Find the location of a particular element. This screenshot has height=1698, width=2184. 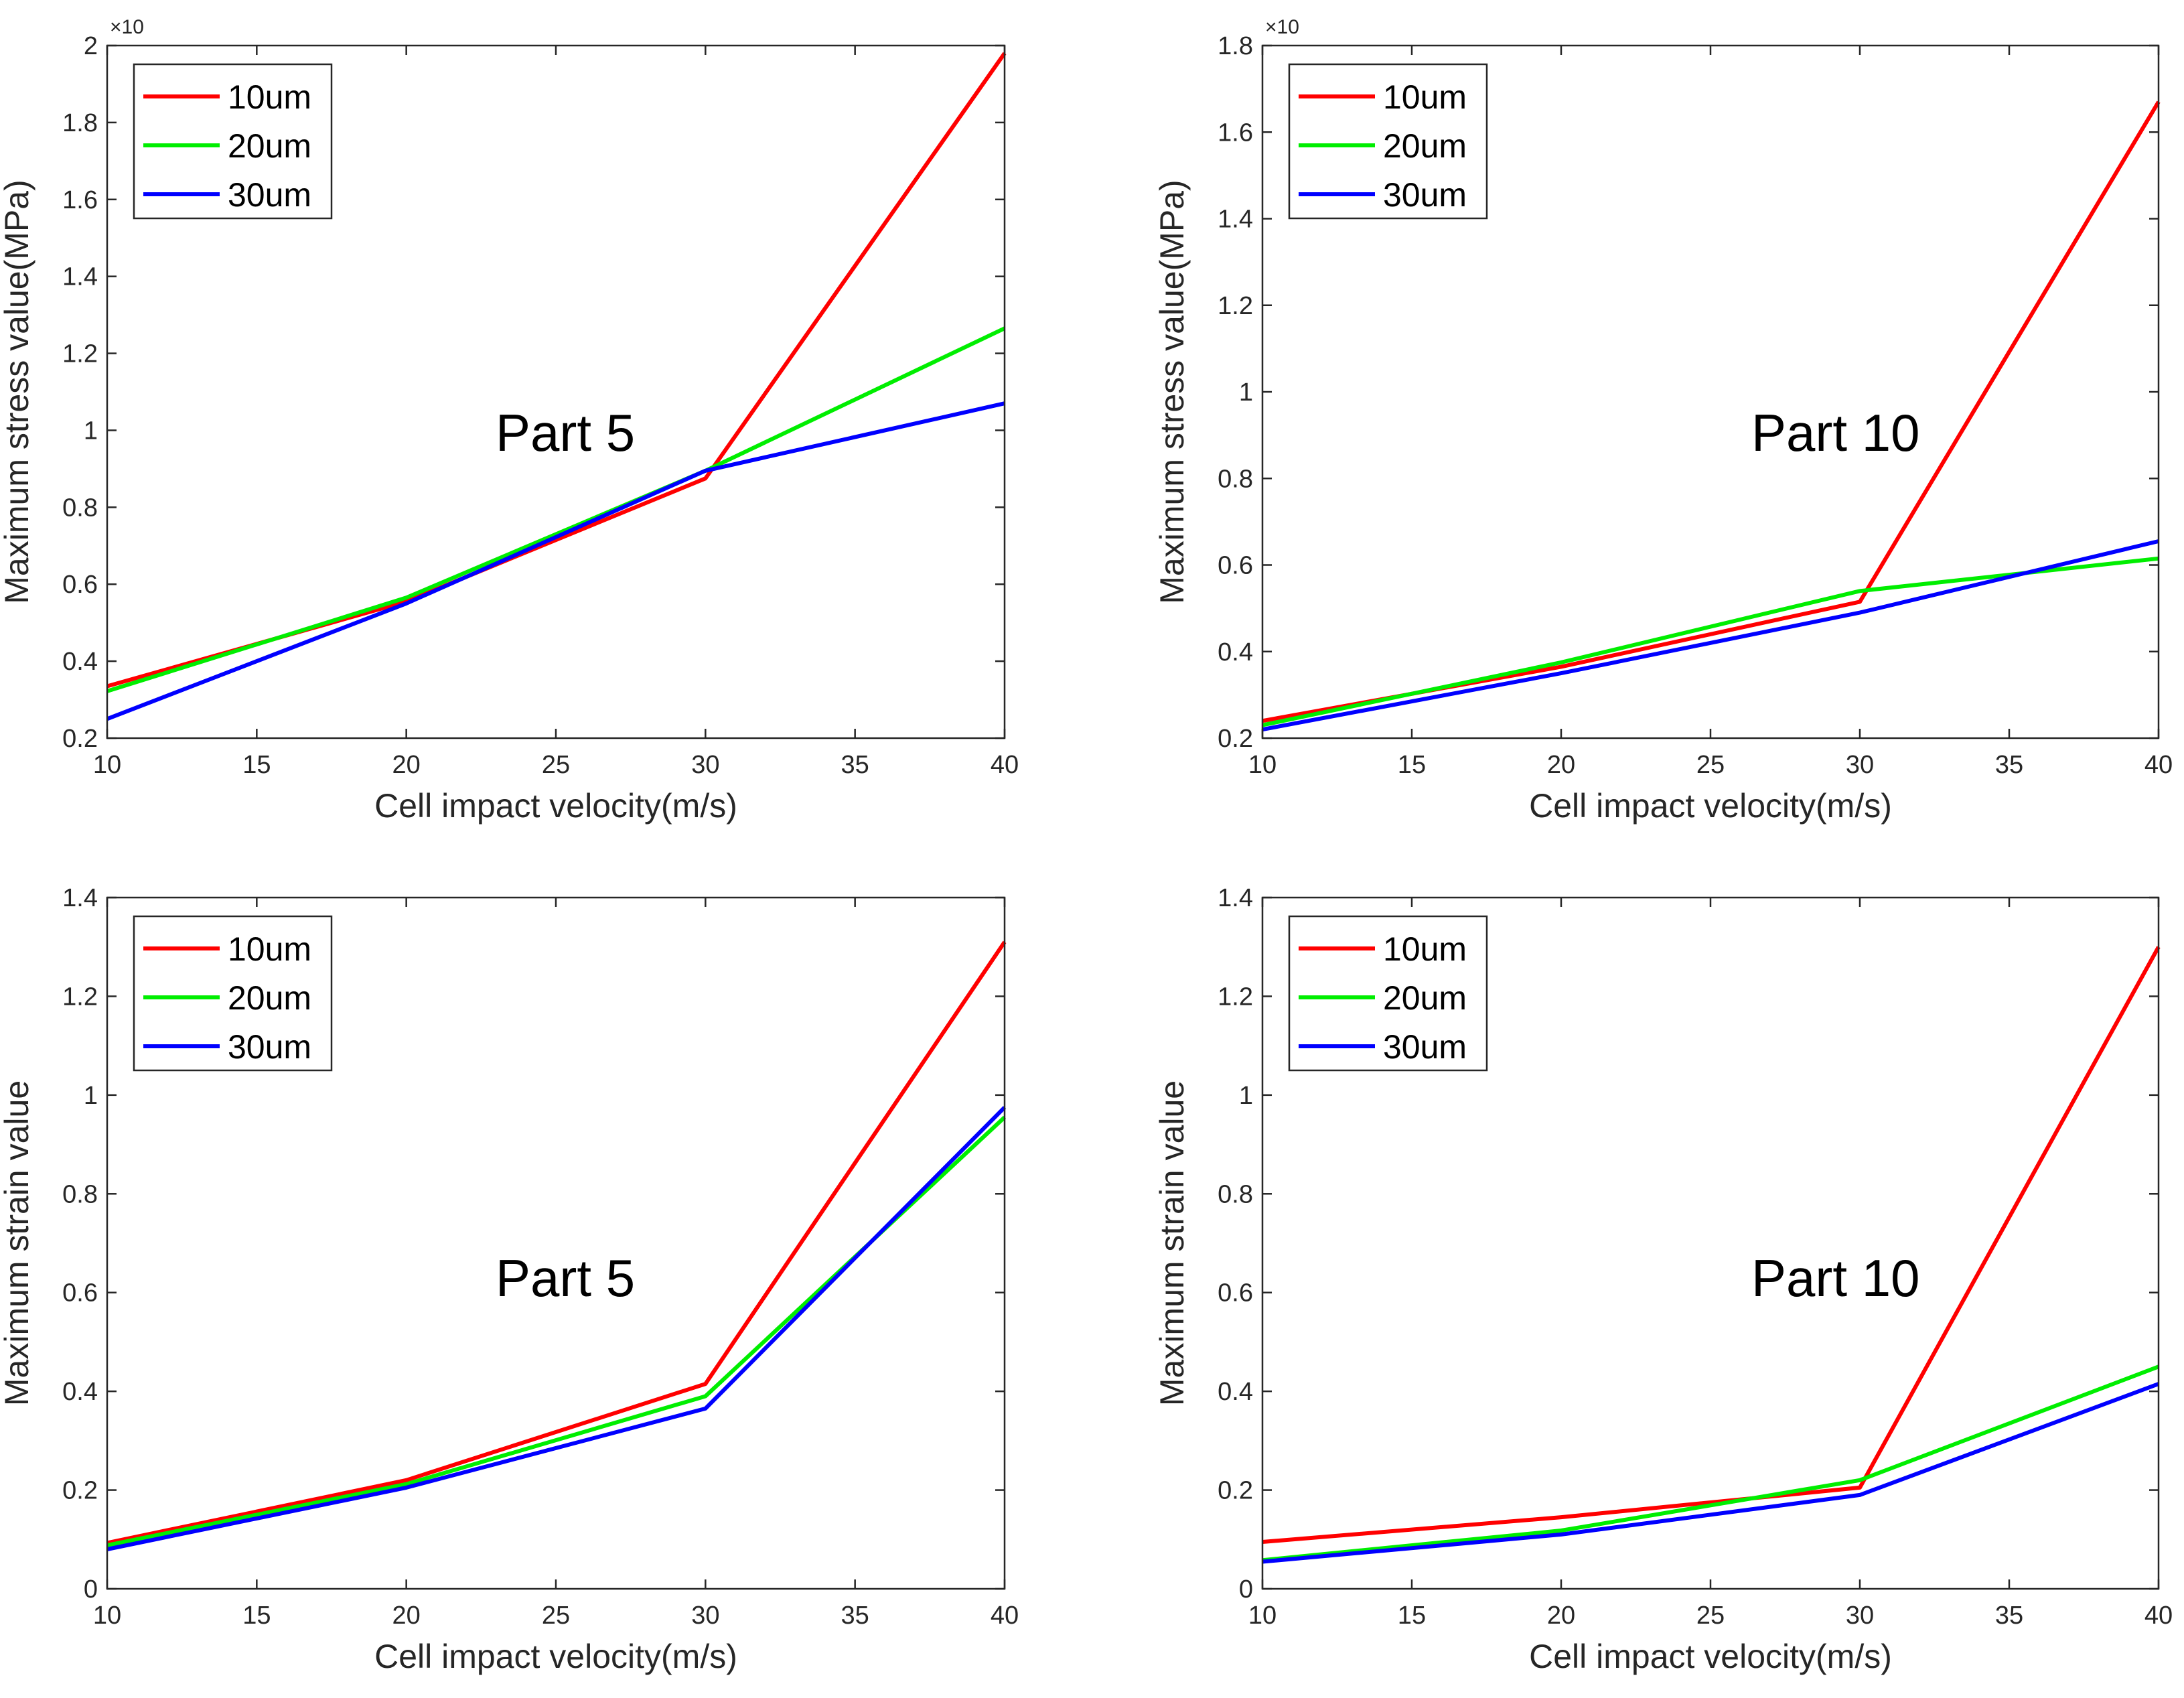

y-axis-label: Maximum strain value is located at coordinates (17, 1243).